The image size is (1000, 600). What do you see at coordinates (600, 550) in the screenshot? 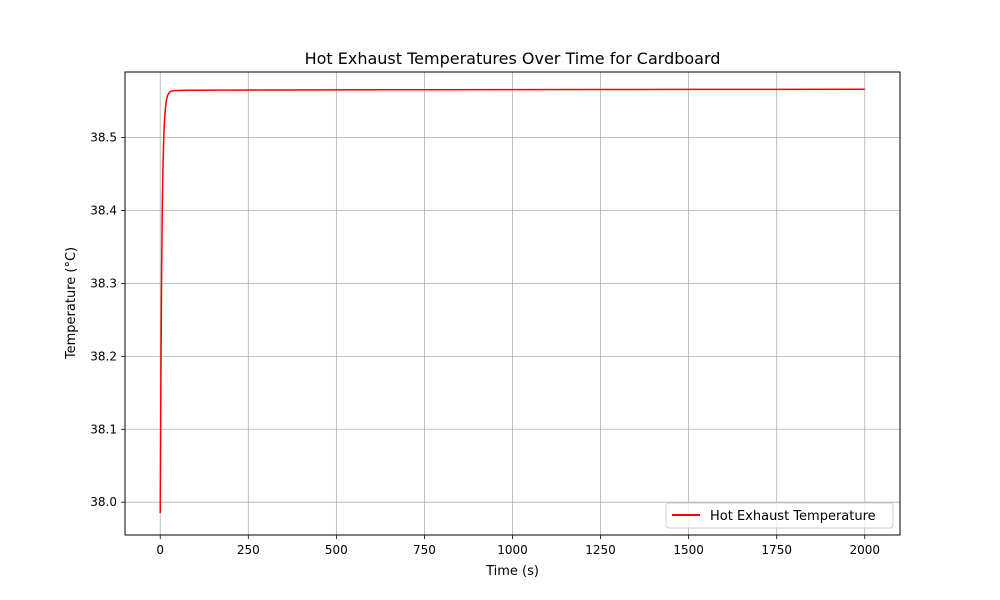
I see `x-tick-label: 1250` at bounding box center [600, 550].